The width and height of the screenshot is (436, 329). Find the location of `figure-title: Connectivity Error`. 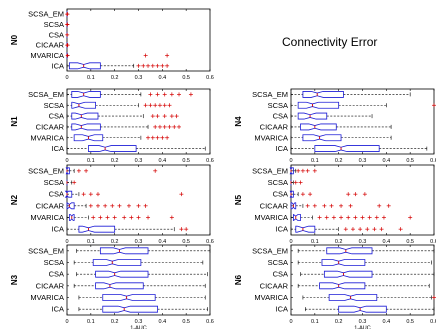

figure-title: Connectivity Error is located at coordinates (330, 42).